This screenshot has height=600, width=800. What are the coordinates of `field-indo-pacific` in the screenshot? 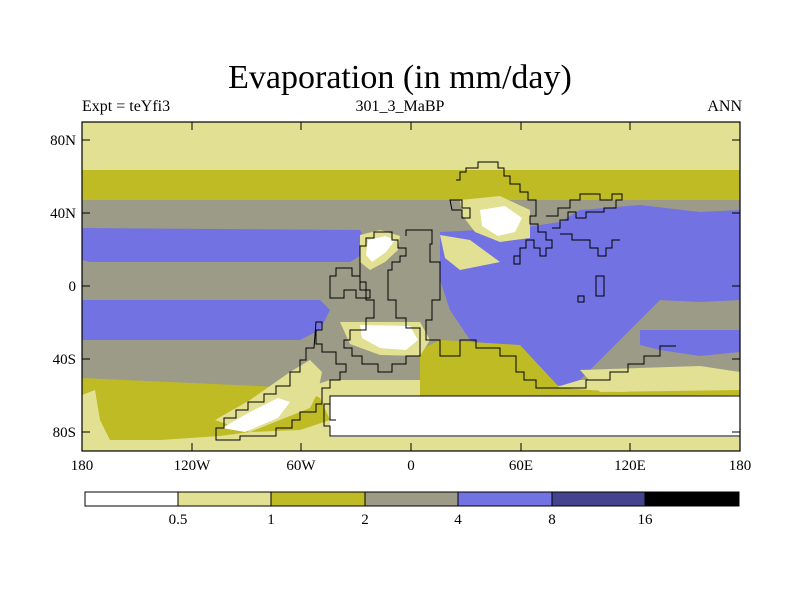 It's located at (590, 295).